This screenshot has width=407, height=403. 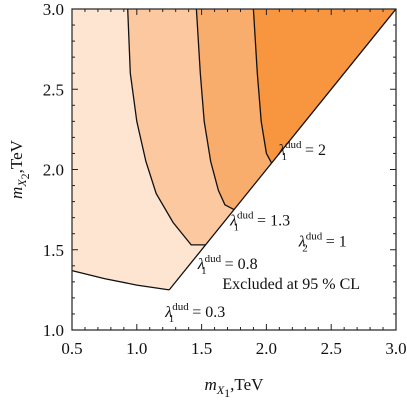 I want to click on y-tick-label: 3.0, so click(x=53, y=9).